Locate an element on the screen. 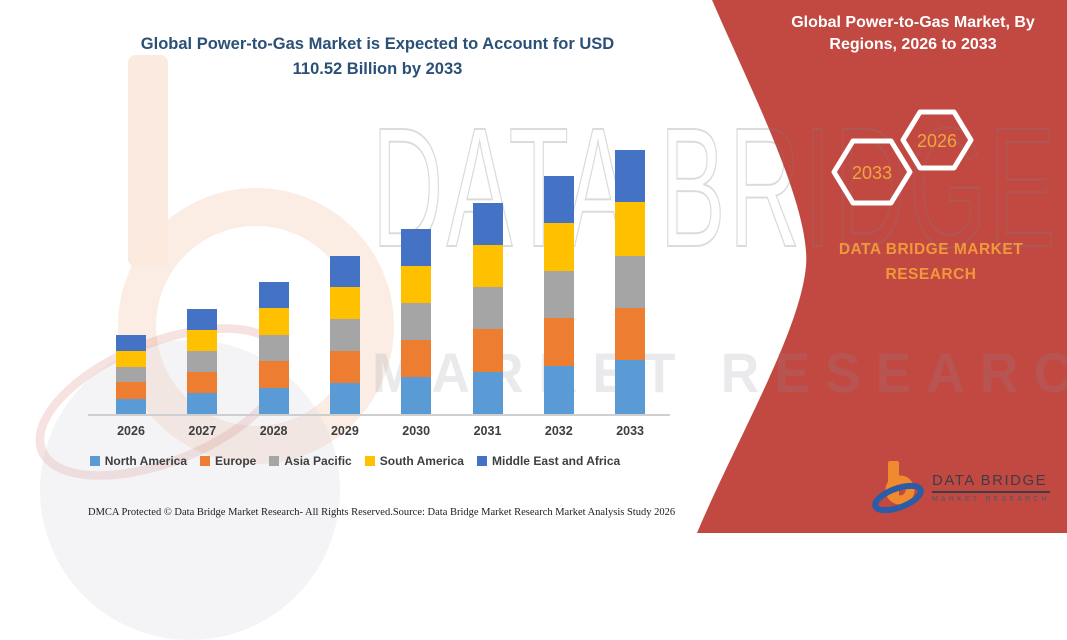  legend-label: South America is located at coordinates (421, 461).